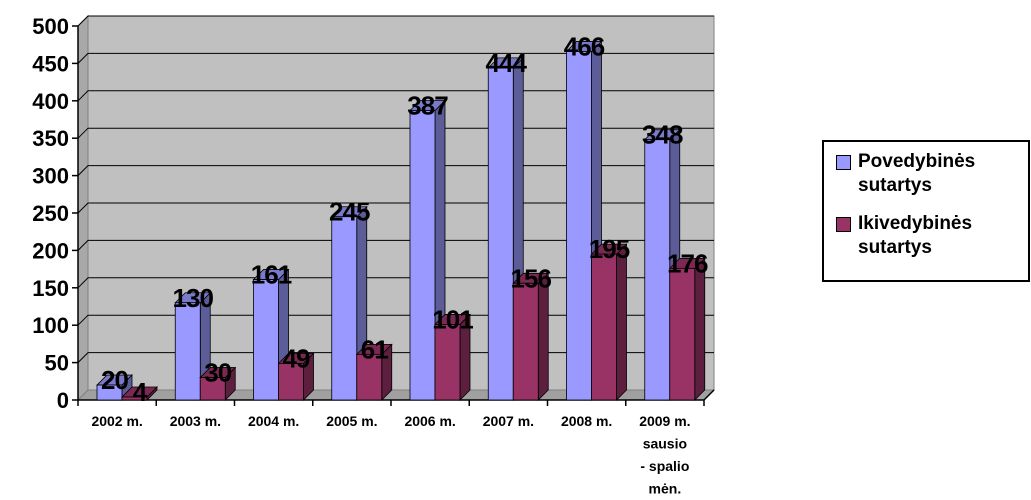 The width and height of the screenshot is (1031, 500). I want to click on x-category-label: mėn., so click(665, 489).